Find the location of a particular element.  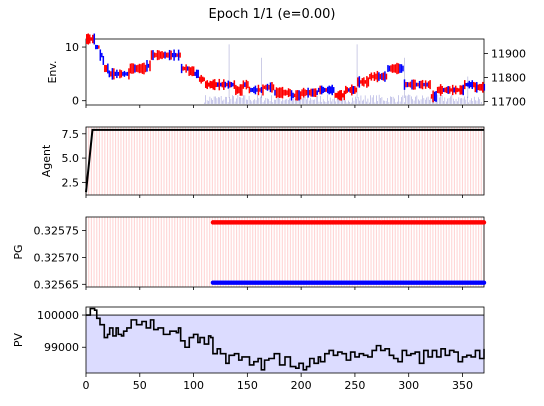

pv-line is located at coordinates (285, 339).